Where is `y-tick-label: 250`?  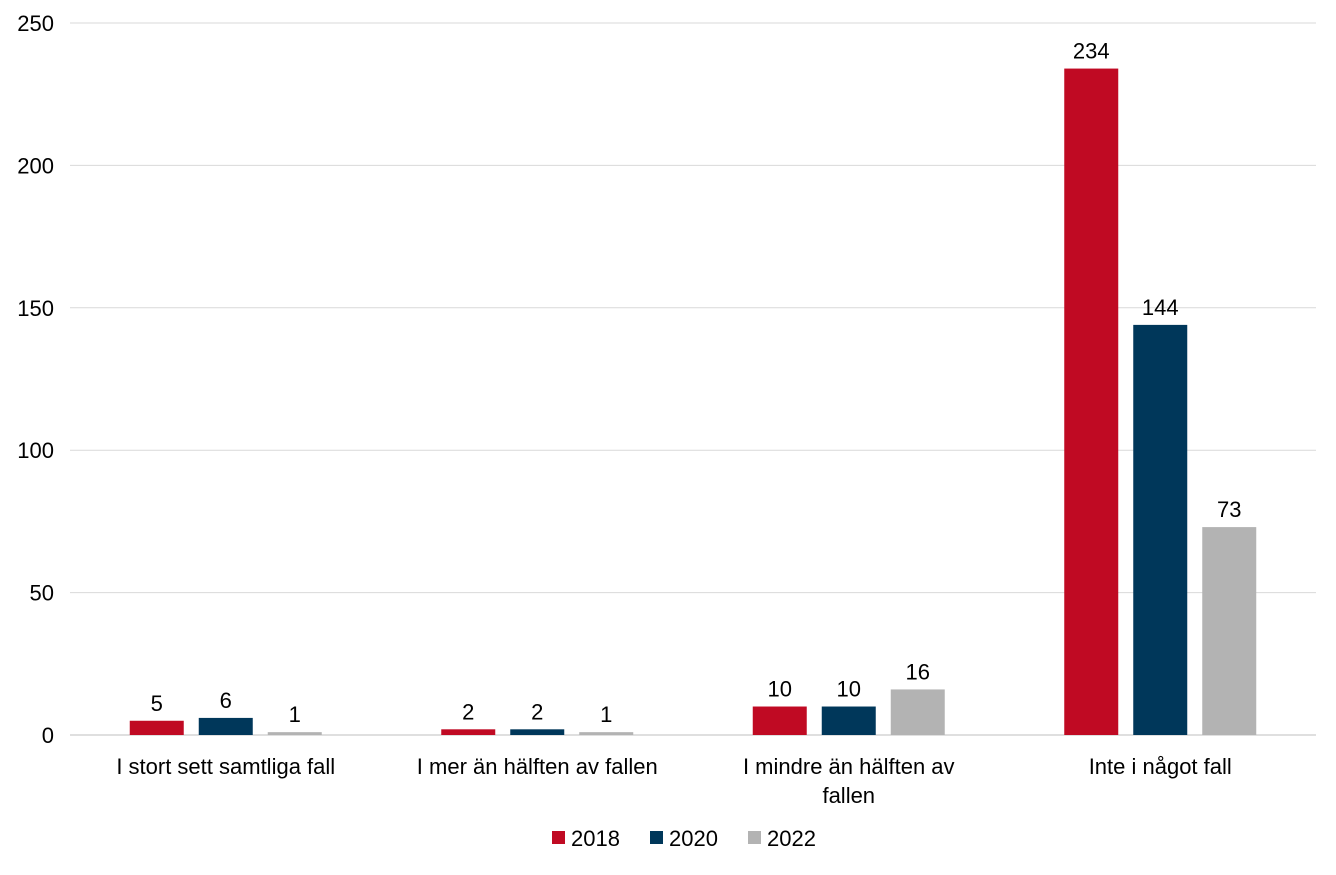
y-tick-label: 250 is located at coordinates (35, 23).